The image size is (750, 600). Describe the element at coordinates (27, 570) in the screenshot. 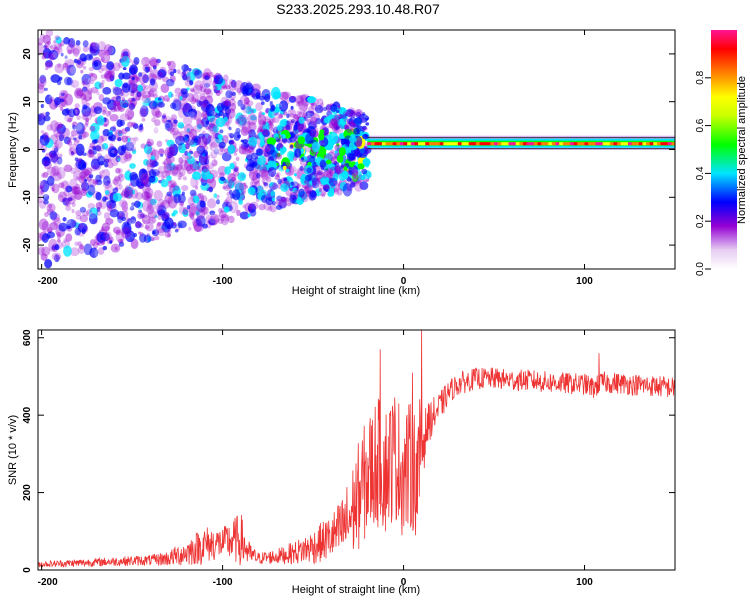

I see `snr-y-tick-label: 0` at that location.